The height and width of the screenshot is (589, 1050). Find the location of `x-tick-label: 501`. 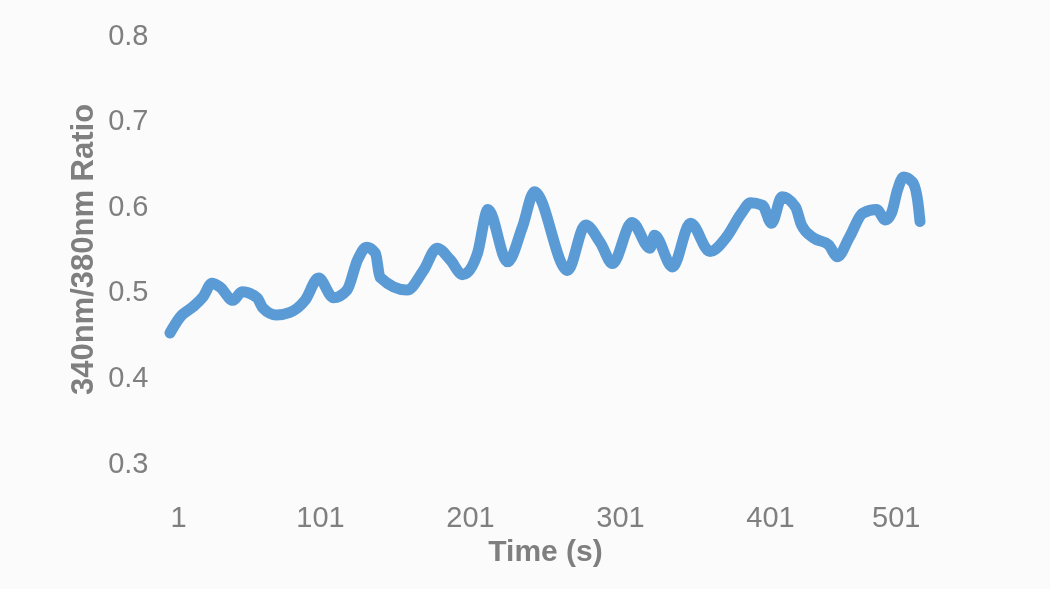

x-tick-label: 501 is located at coordinates (896, 516).